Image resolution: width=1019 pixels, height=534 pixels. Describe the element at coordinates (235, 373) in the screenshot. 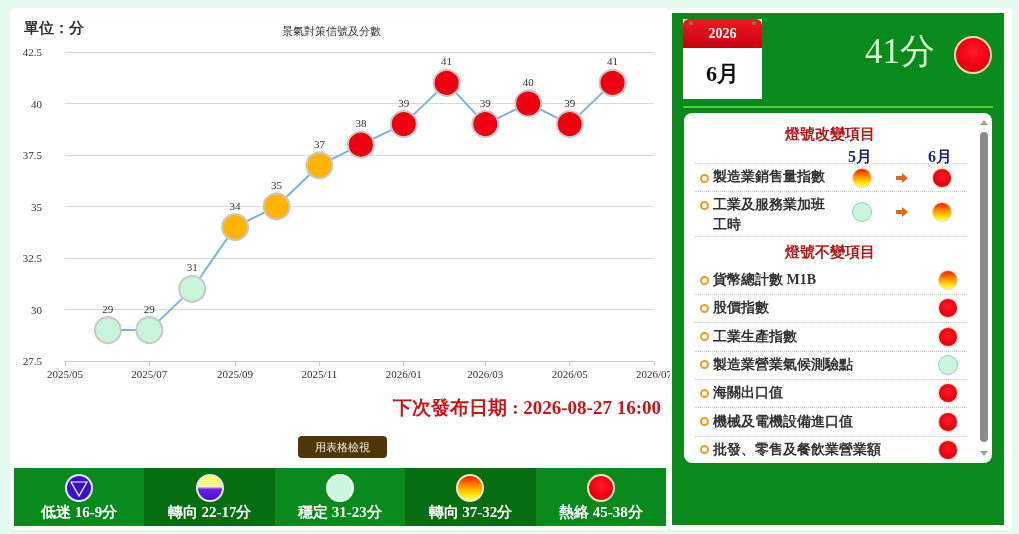

I see `x-tick-label: 2025/09` at that location.